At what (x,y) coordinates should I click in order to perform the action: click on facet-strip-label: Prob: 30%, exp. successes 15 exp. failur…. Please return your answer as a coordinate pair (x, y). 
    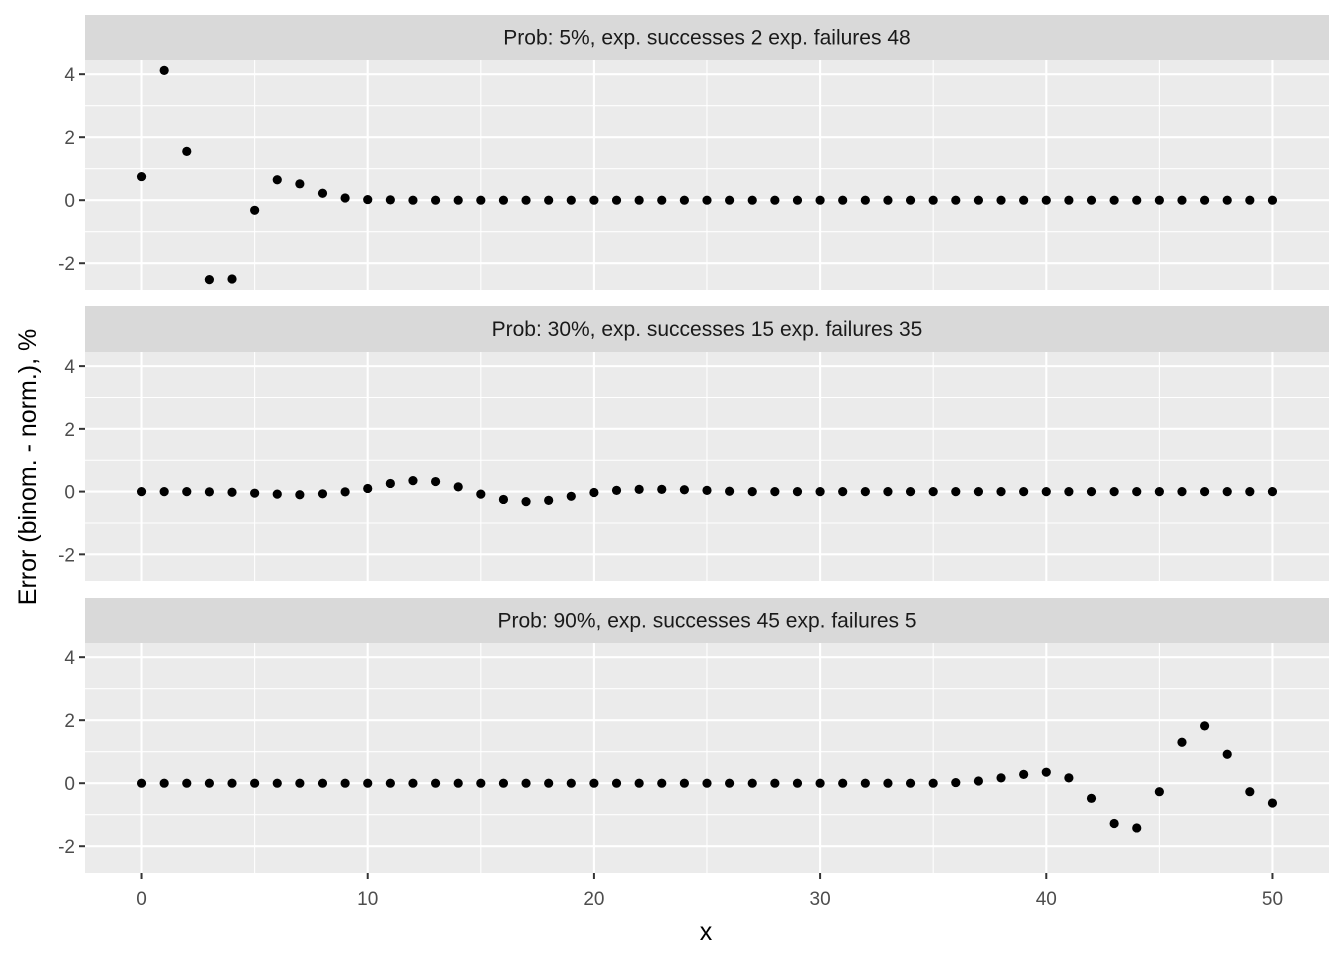
    Looking at the image, I should click on (707, 329).